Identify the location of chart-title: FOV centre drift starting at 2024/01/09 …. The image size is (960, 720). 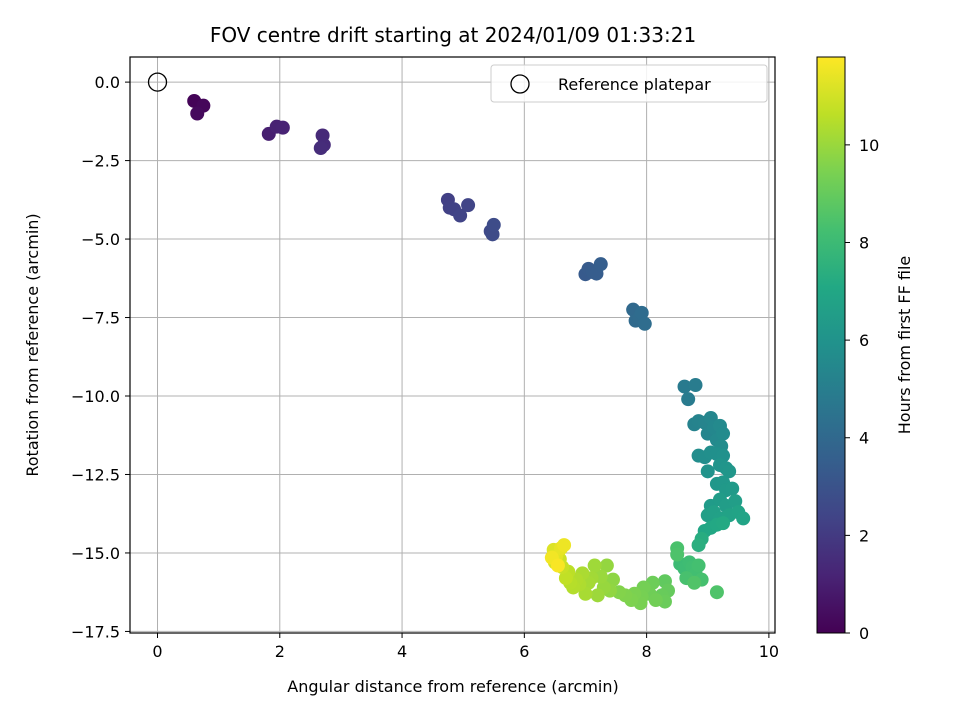
(453, 35).